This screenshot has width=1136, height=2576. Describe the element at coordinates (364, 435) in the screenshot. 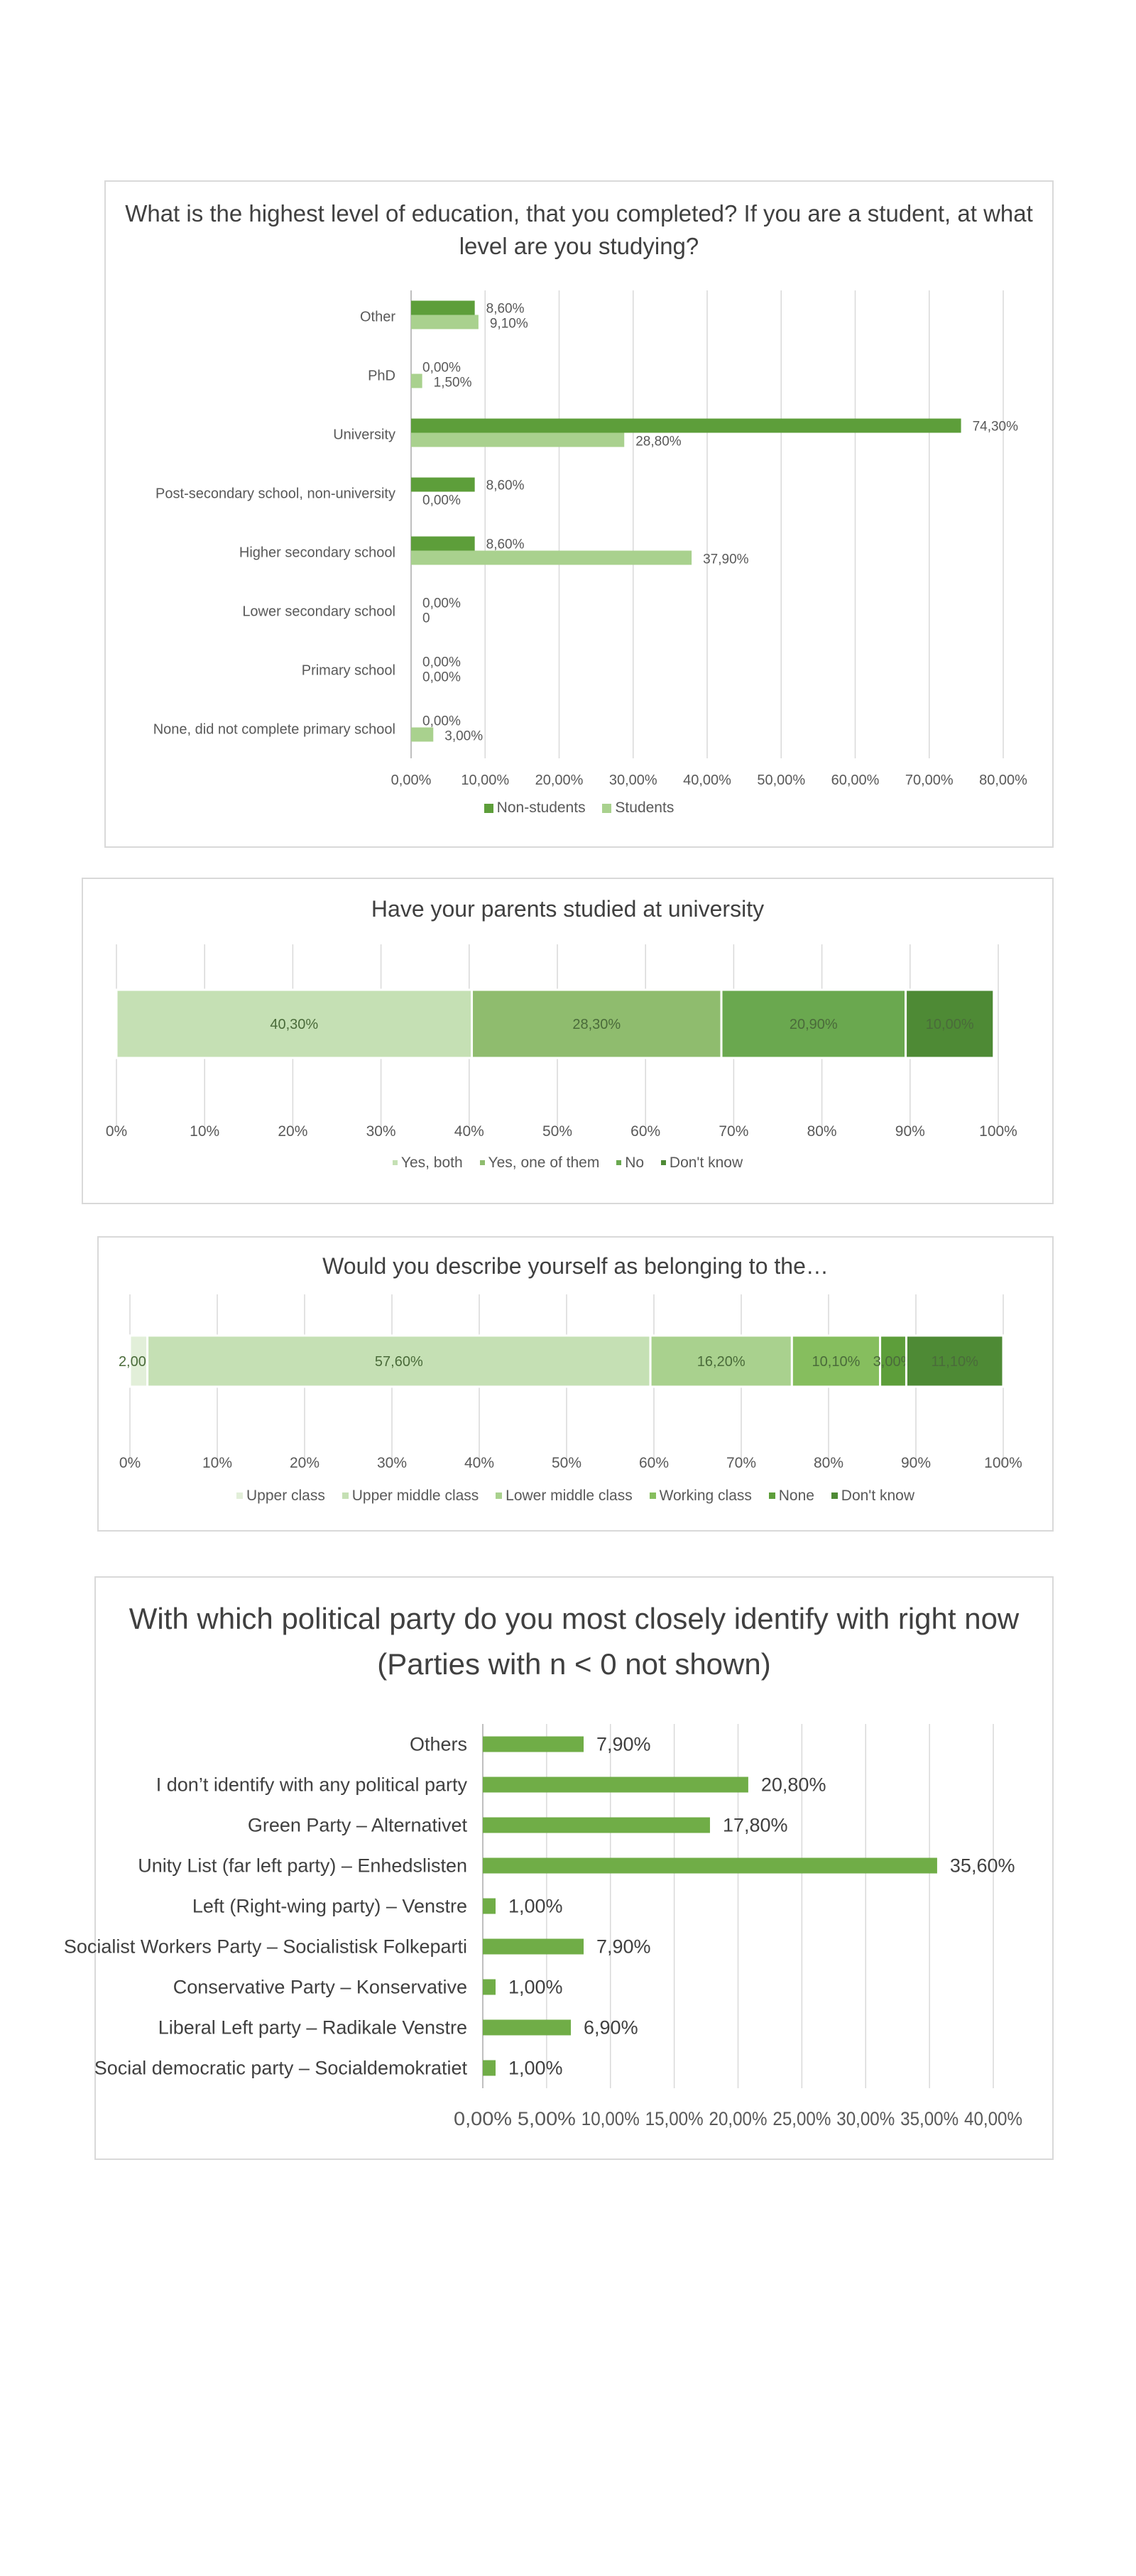

I see `category-label: University` at that location.